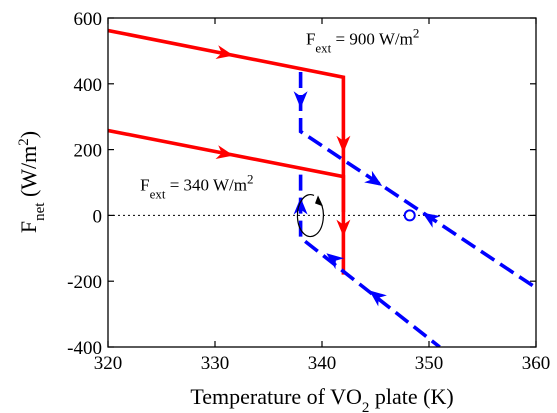 The image size is (557, 413). What do you see at coordinates (88, 151) in the screenshot?
I see `y-tick-label: 200` at bounding box center [88, 151].